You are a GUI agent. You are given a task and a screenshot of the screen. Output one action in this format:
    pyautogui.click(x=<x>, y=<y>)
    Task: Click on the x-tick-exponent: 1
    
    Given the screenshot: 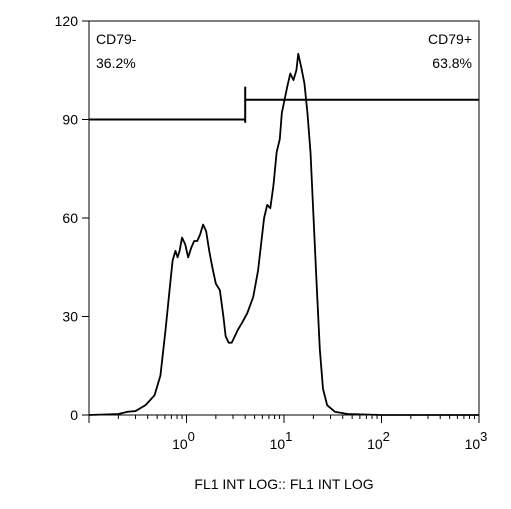 What is the action you would take?
    pyautogui.click(x=288, y=436)
    